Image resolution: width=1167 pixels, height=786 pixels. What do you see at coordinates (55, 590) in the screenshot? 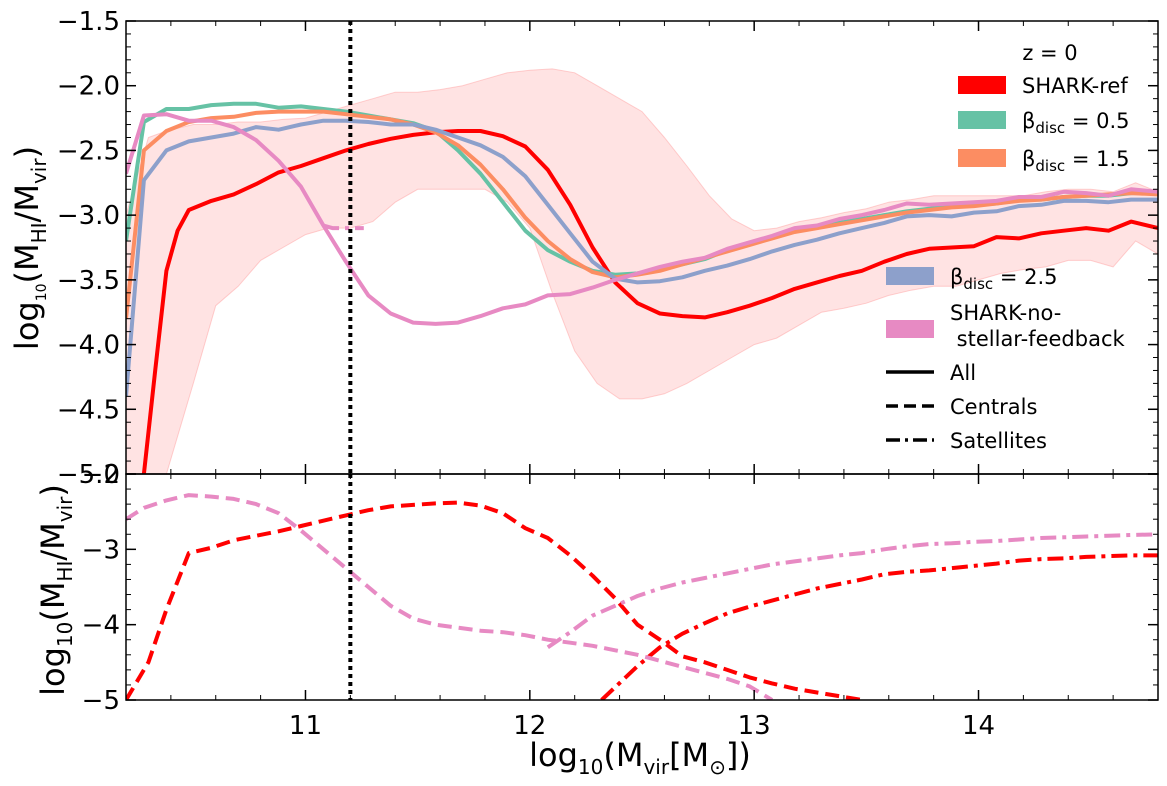
I see `bottom-ylabel: log10(MHI/Mvir)` at bounding box center [55, 590].